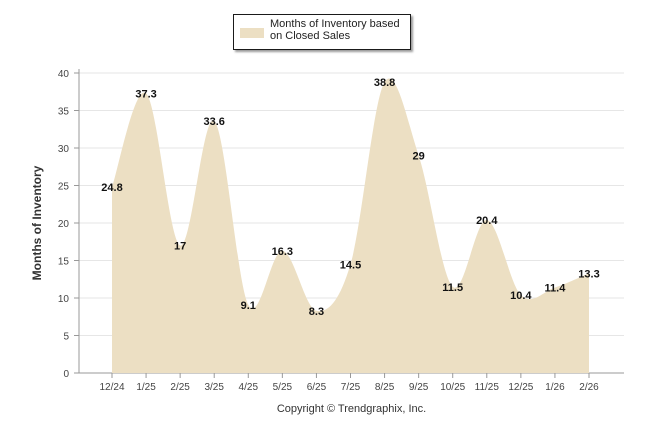  What do you see at coordinates (64, 299) in the screenshot?
I see `y-tick-label: 10` at bounding box center [64, 299].